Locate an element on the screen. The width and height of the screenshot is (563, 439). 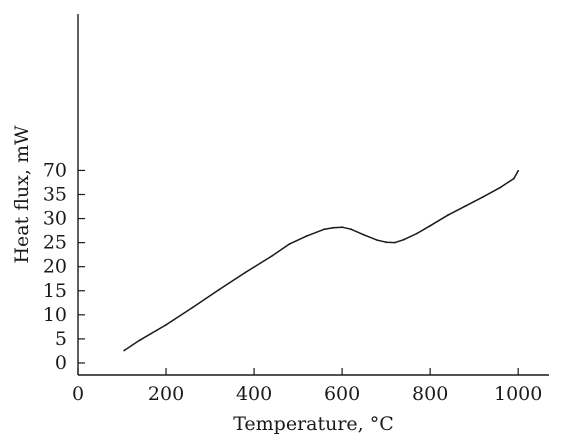
y-tick-label: 30 is located at coordinates (55, 219).